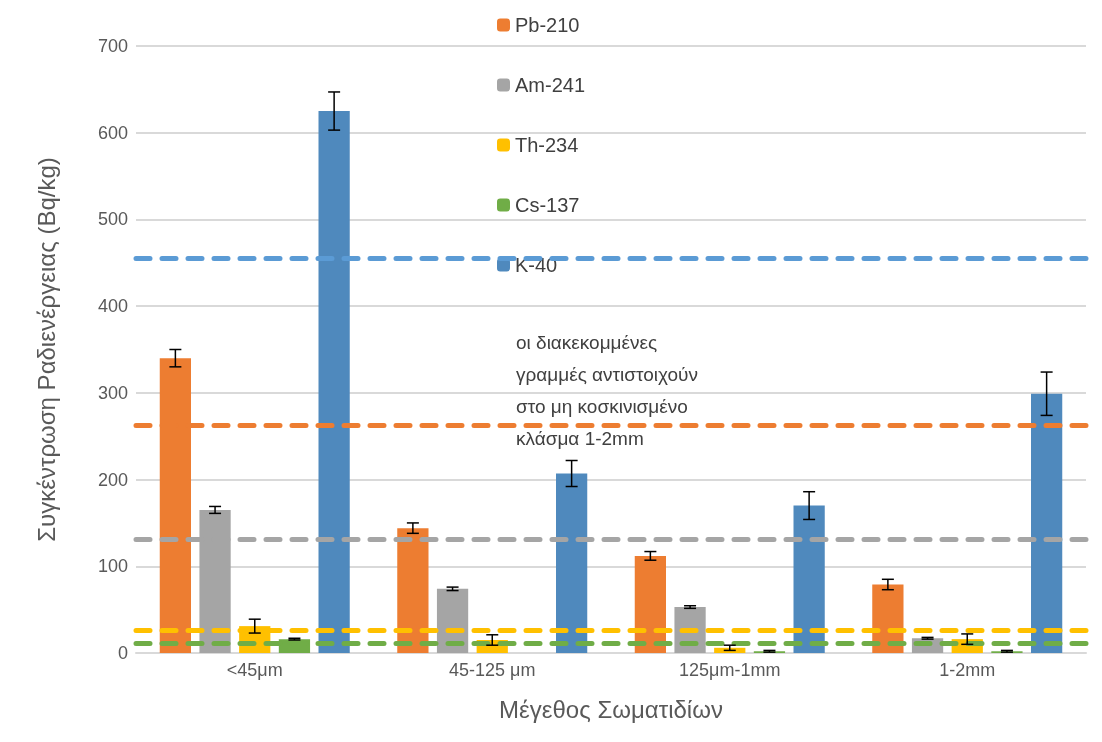  What do you see at coordinates (610, 390) in the screenshot?
I see `annotation: οι διακεκομμένες γραμμές αντιστοιχούν στο μη κοσκινισμένο κλάσμα 1-2mm` at bounding box center [610, 390].